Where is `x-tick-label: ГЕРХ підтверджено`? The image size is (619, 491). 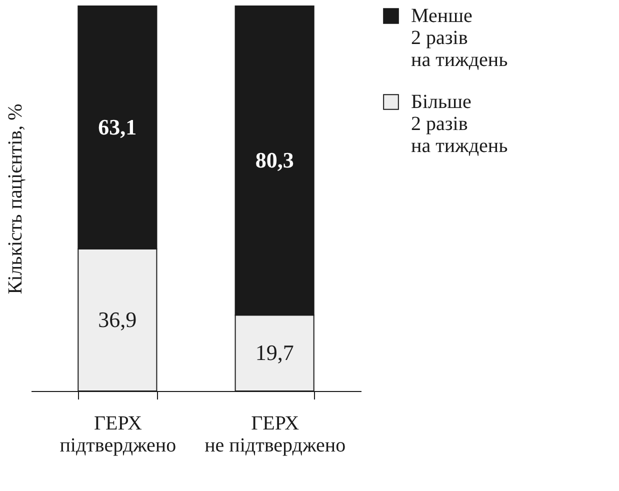 x-tick-label: ГЕРХ підтверджено is located at coordinates (118, 434).